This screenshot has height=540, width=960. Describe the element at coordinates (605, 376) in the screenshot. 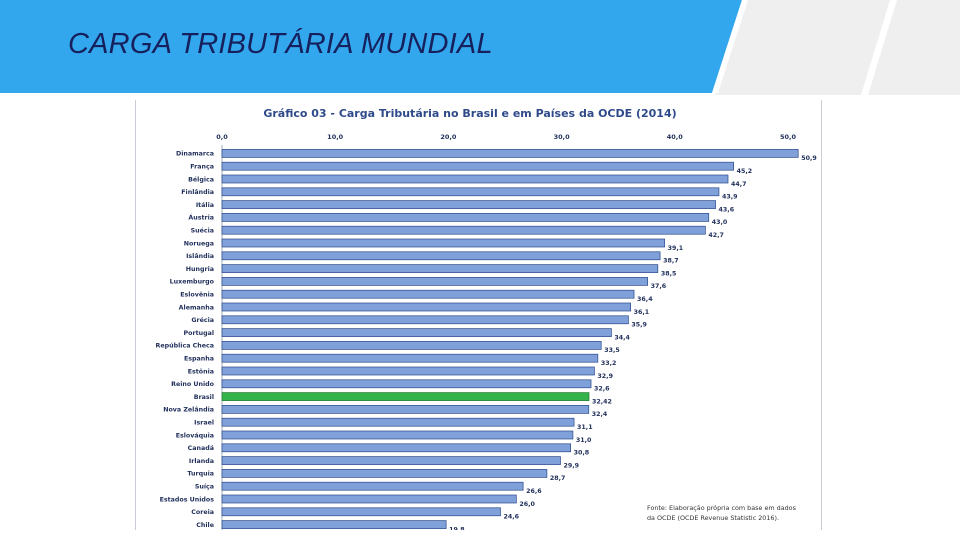

I see `value-label: 32,9` at that location.